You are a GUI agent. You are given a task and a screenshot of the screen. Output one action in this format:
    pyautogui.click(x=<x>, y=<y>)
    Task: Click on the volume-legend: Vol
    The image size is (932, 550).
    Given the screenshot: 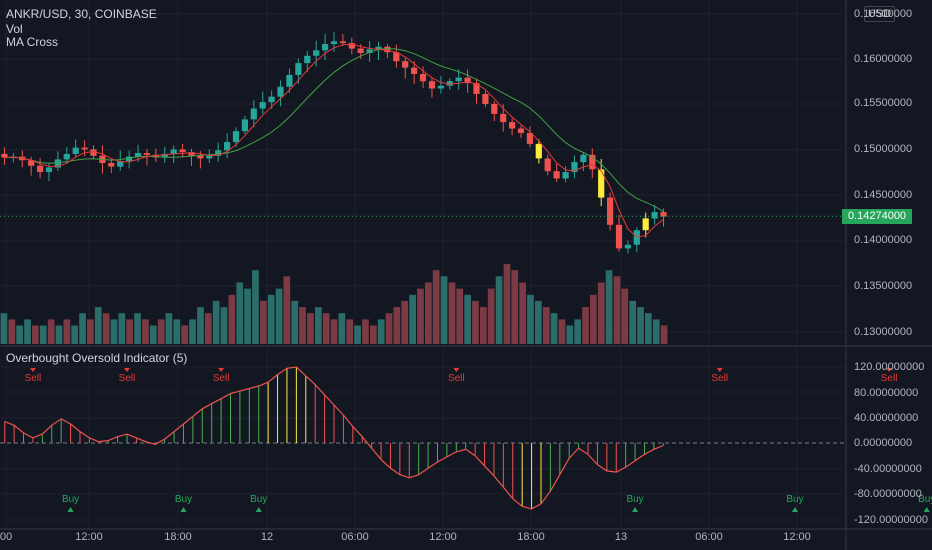 What is the action you would take?
    pyautogui.click(x=14, y=29)
    